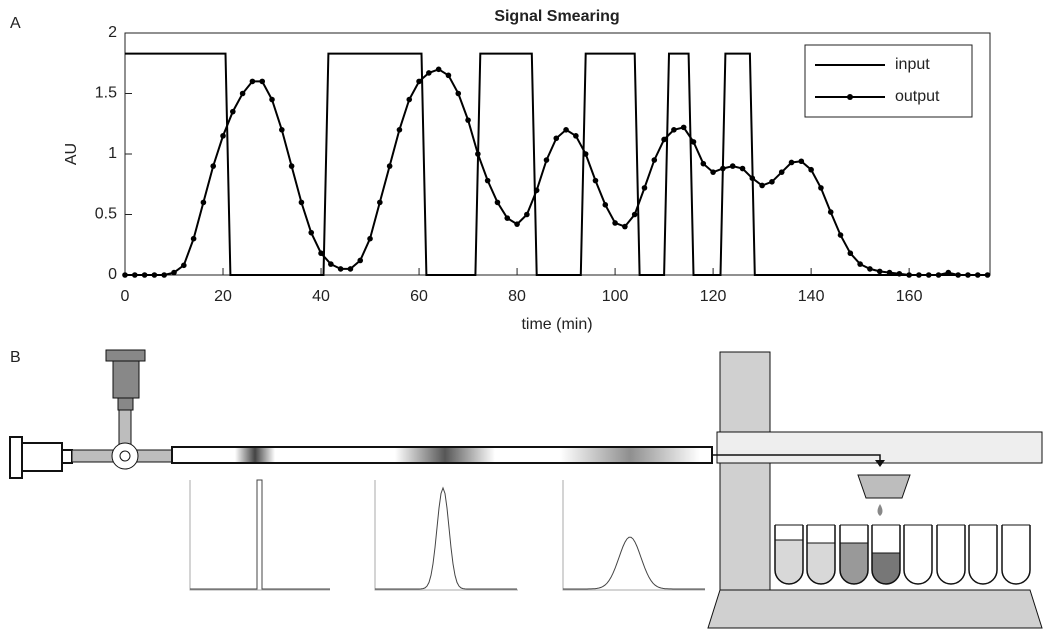 Image resolution: width=1050 pixels, height=635 pixels. I want to click on y-tick-label: 1, so click(112, 153).